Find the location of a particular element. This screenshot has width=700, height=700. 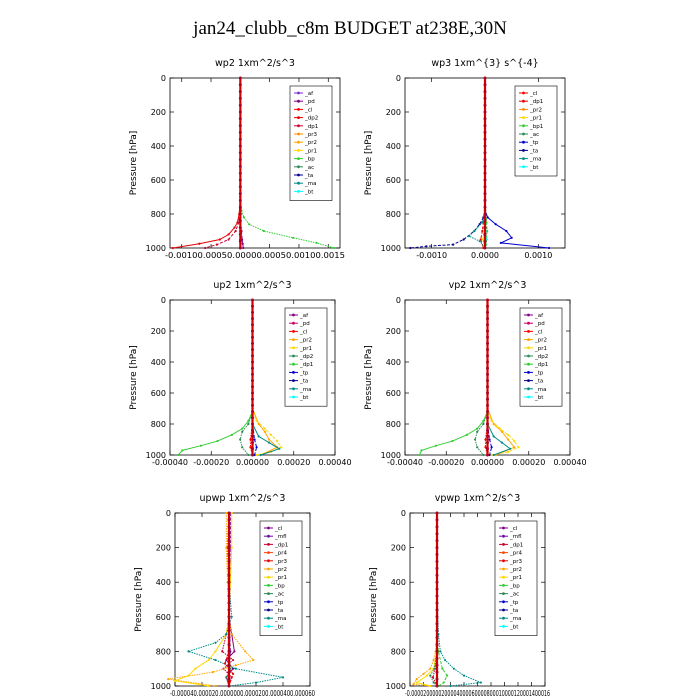

y-axis-label: Pressure [hPa] is located at coordinates (134, 377).